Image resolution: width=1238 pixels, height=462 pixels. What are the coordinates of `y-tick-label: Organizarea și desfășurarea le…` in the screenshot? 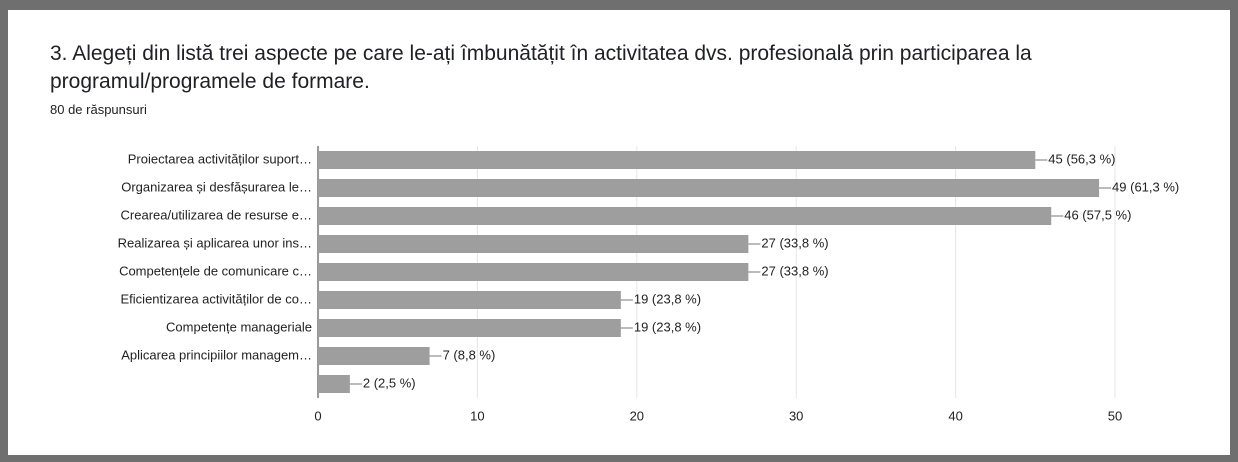 It's located at (216, 186).